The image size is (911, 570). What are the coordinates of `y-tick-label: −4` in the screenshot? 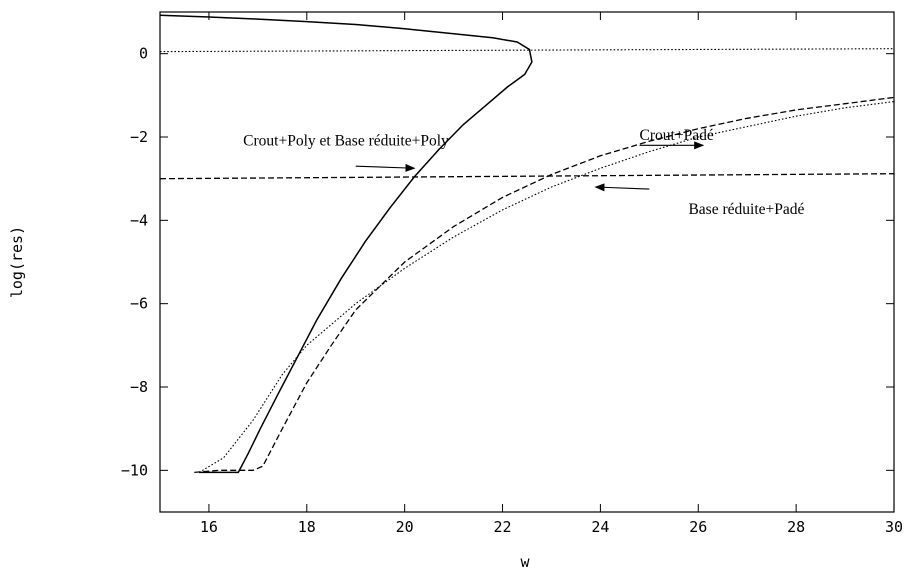 It's located at (139, 220).